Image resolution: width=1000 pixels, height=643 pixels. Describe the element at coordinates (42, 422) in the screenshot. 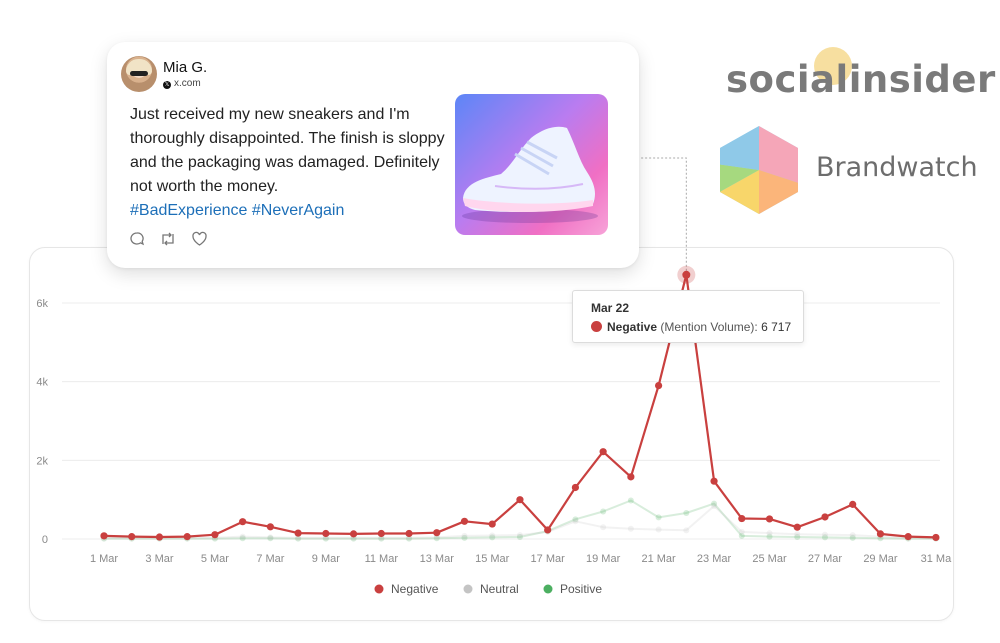

I see `y-axis-ticks: 0 2k 4k 6k` at that location.